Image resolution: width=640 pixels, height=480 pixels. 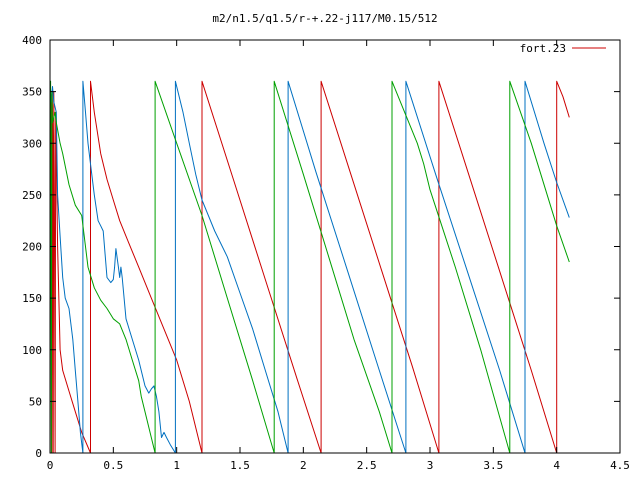 I want to click on chart-title: m2/n1.5/q1.5/r-+.22-j117/M0.15/512, so click(x=324, y=18).